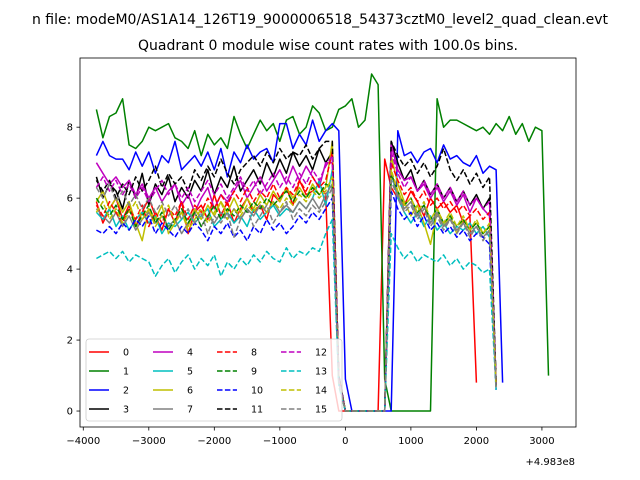 The height and width of the screenshot is (480, 640). What do you see at coordinates (476, 441) in the screenshot?
I see `x-tick-label: 2000` at bounding box center [476, 441].